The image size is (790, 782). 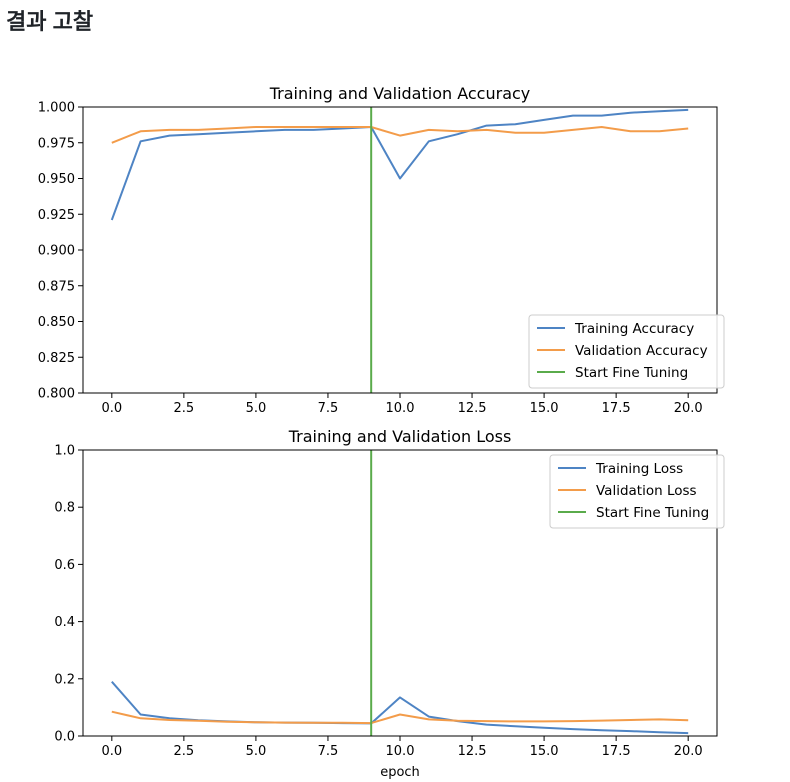 I want to click on y-tick-label: 1.000, so click(x=56, y=108).